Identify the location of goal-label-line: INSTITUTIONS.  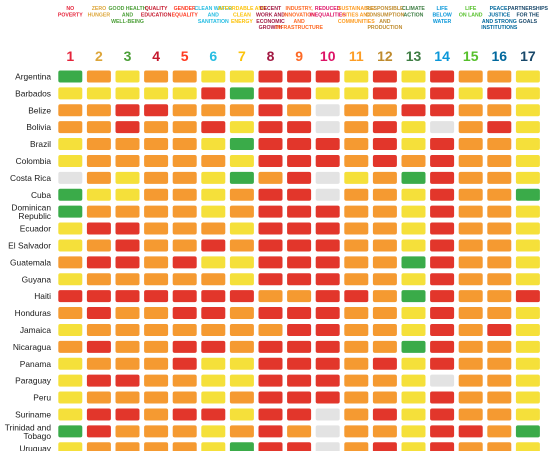
(499, 28).